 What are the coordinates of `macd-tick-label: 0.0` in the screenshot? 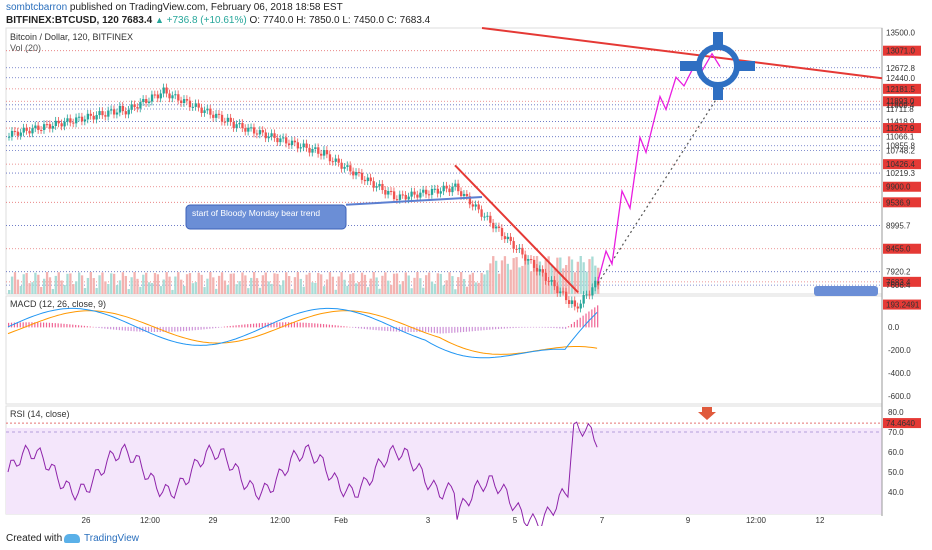 It's located at (894, 327).